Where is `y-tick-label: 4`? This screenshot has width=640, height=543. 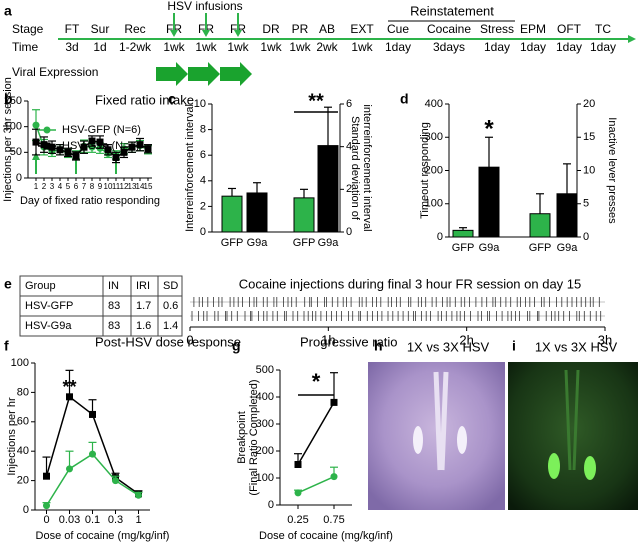 y-tick-label: 4 is located at coordinates (349, 147).